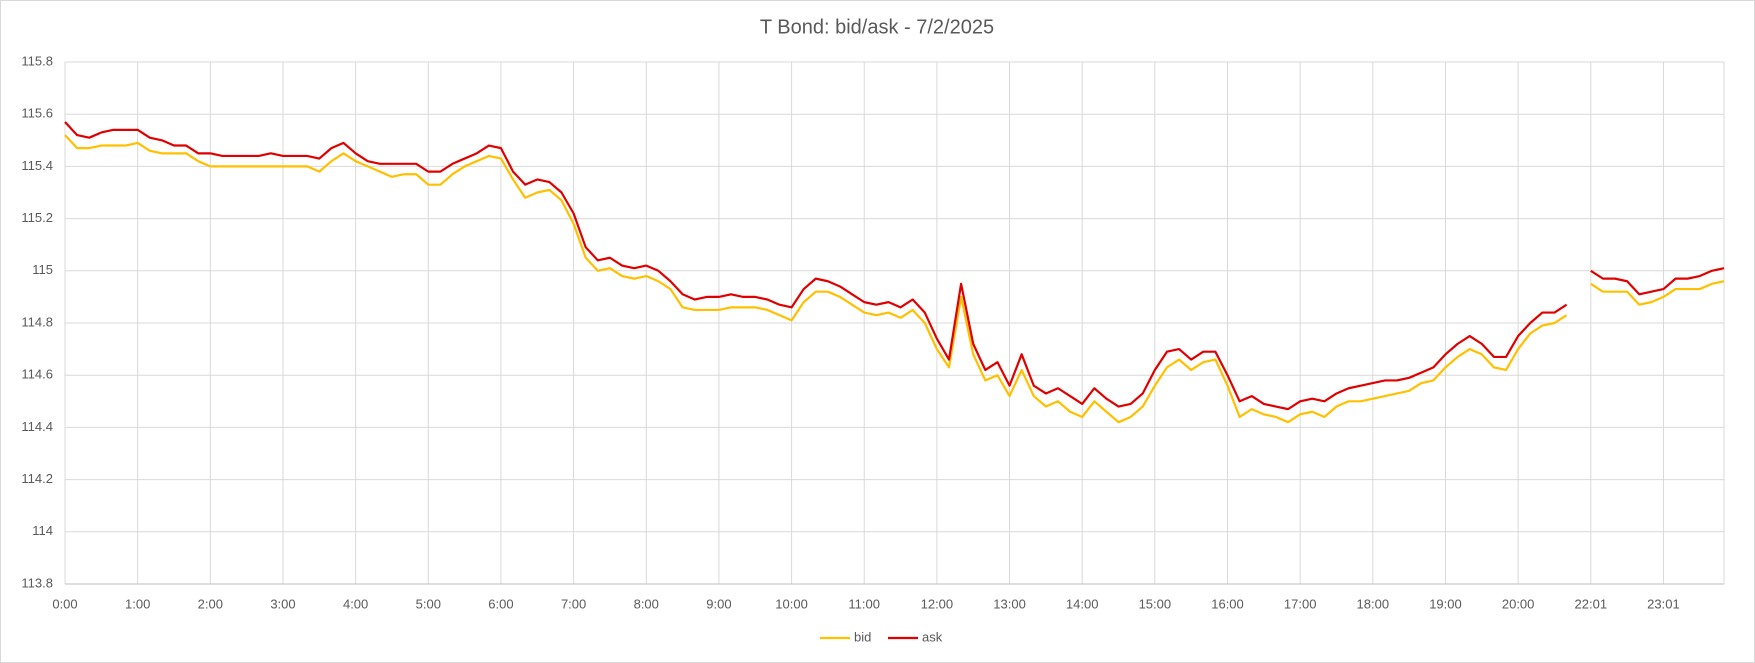 Image resolution: width=1755 pixels, height=663 pixels. Describe the element at coordinates (37, 582) in the screenshot. I see `y-tick-label: 113.8` at that location.